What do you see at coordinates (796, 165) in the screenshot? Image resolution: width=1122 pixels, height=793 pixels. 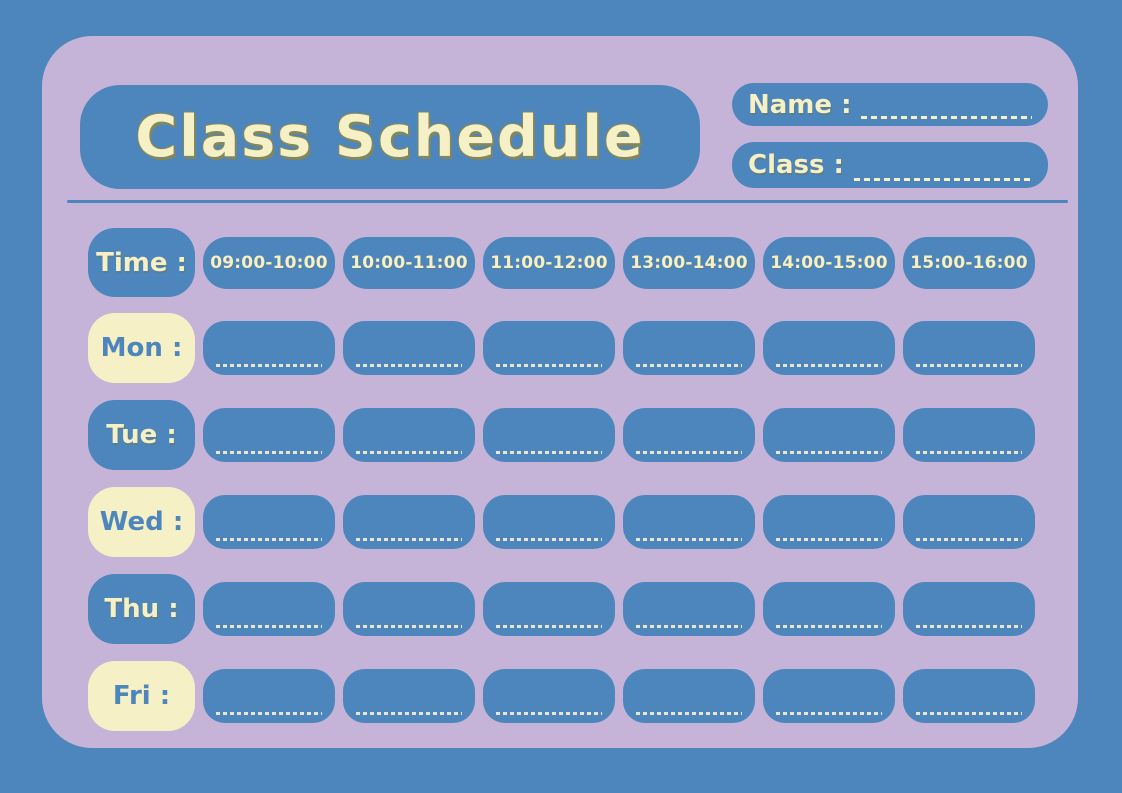 I see `class-label: Class :` at bounding box center [796, 165].